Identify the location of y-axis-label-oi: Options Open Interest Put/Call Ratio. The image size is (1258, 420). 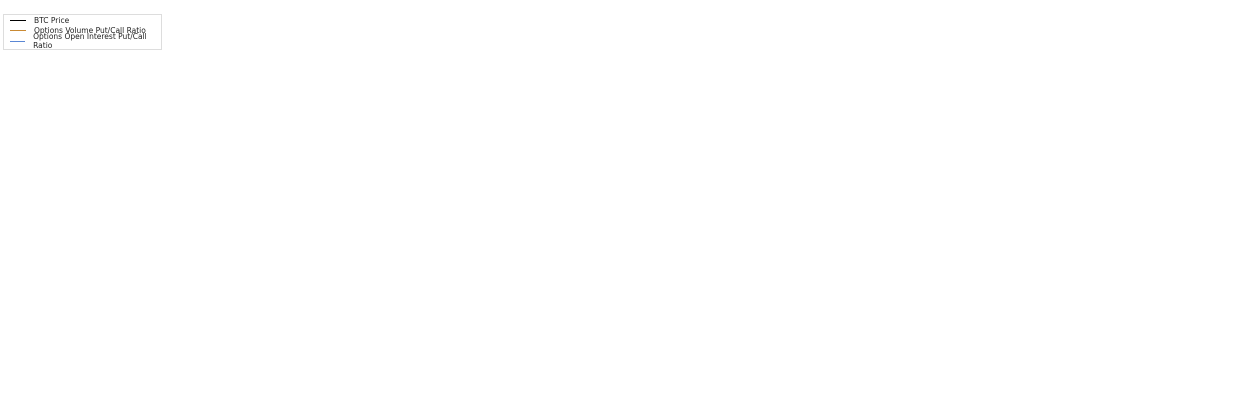
(1242, 228).